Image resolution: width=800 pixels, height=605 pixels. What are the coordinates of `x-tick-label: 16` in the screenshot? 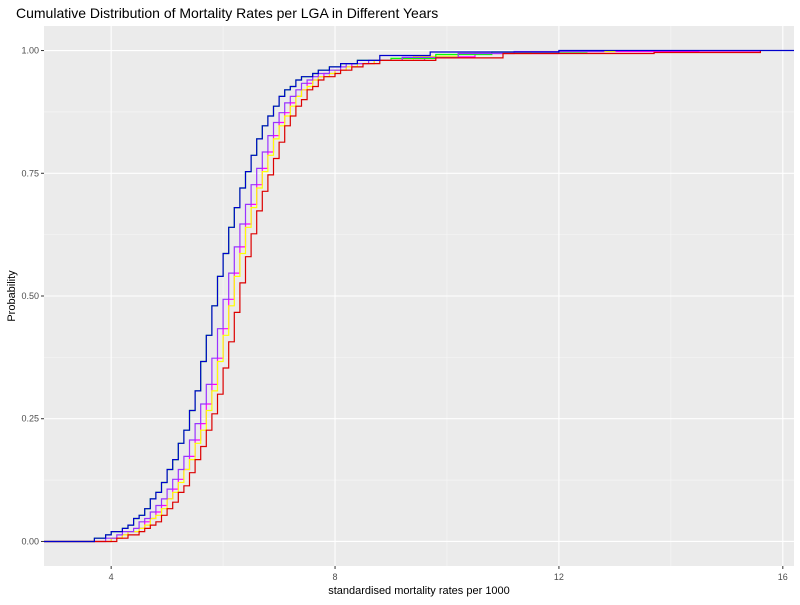 It's located at (783, 577).